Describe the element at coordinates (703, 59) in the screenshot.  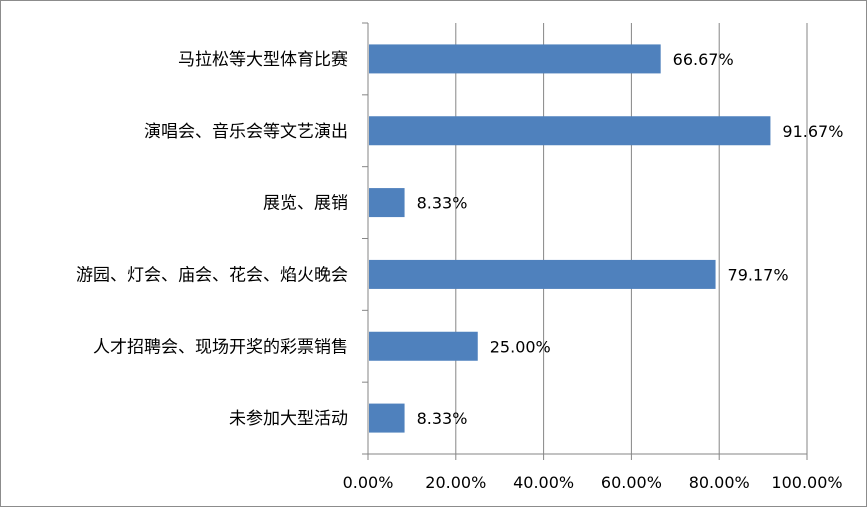
I see `value-label: 66.67%` at that location.